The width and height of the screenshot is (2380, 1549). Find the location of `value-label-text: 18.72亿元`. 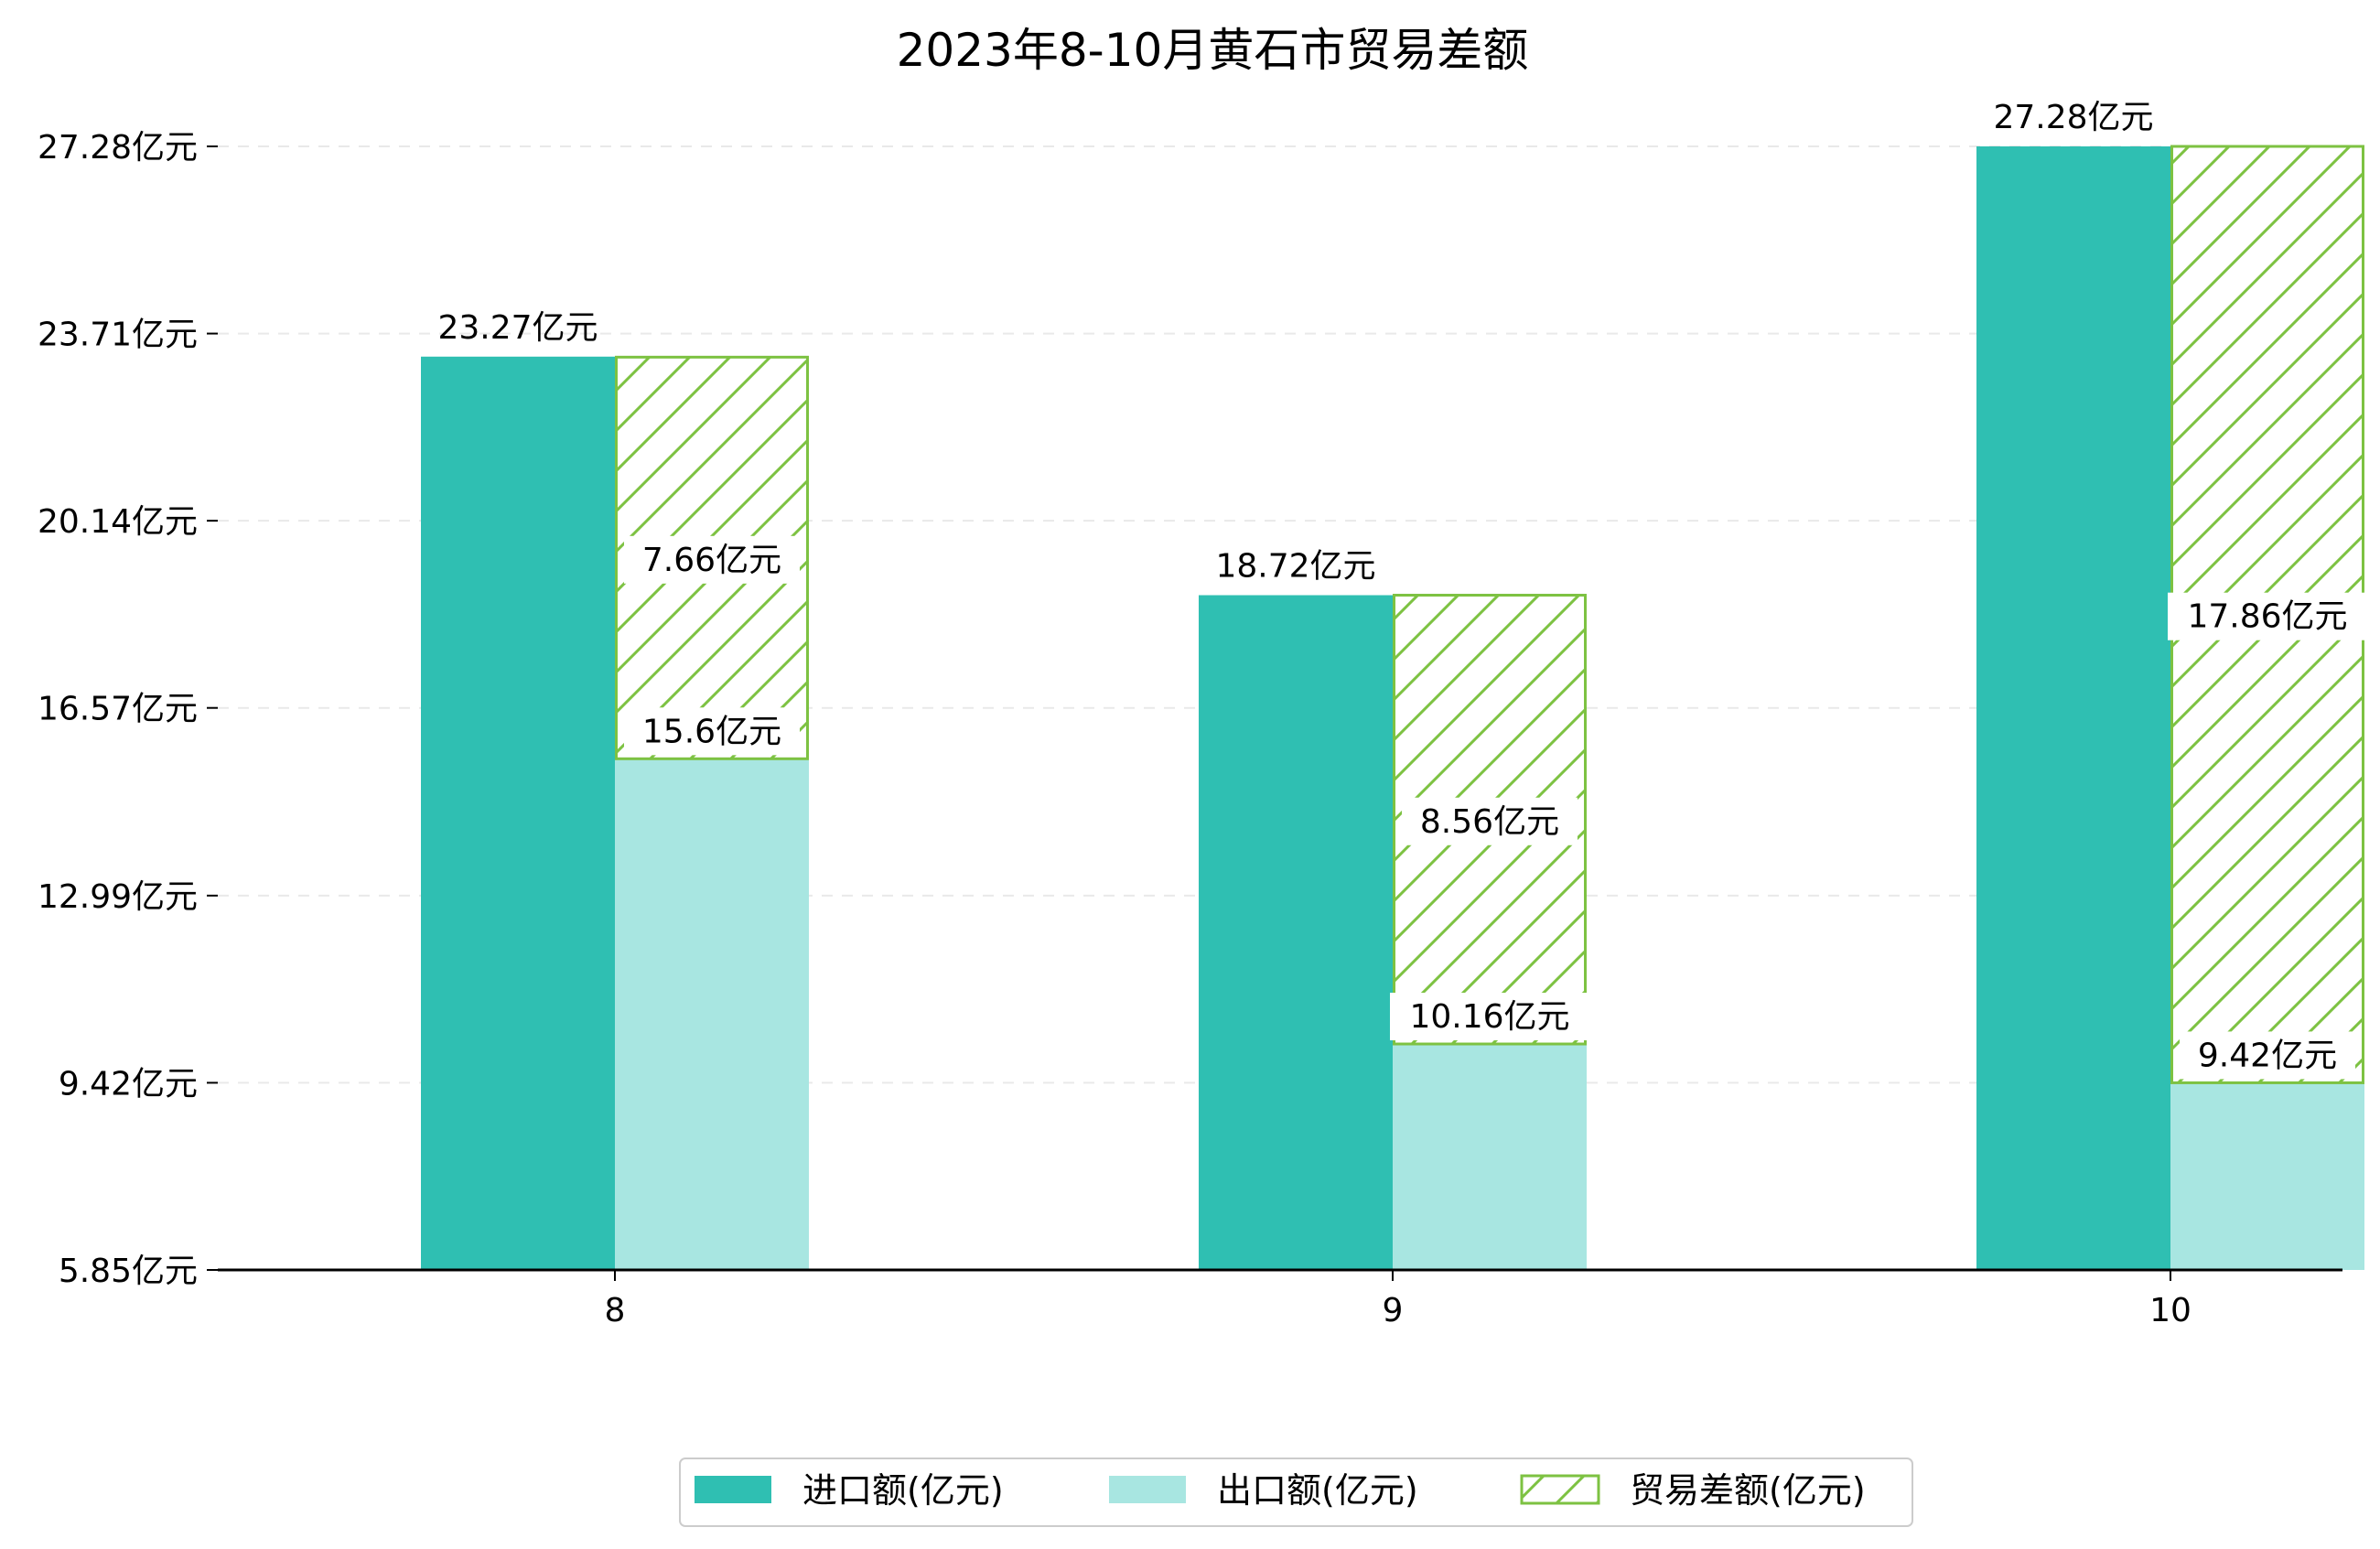

value-label-text: 18.72亿元 is located at coordinates (1295, 567).